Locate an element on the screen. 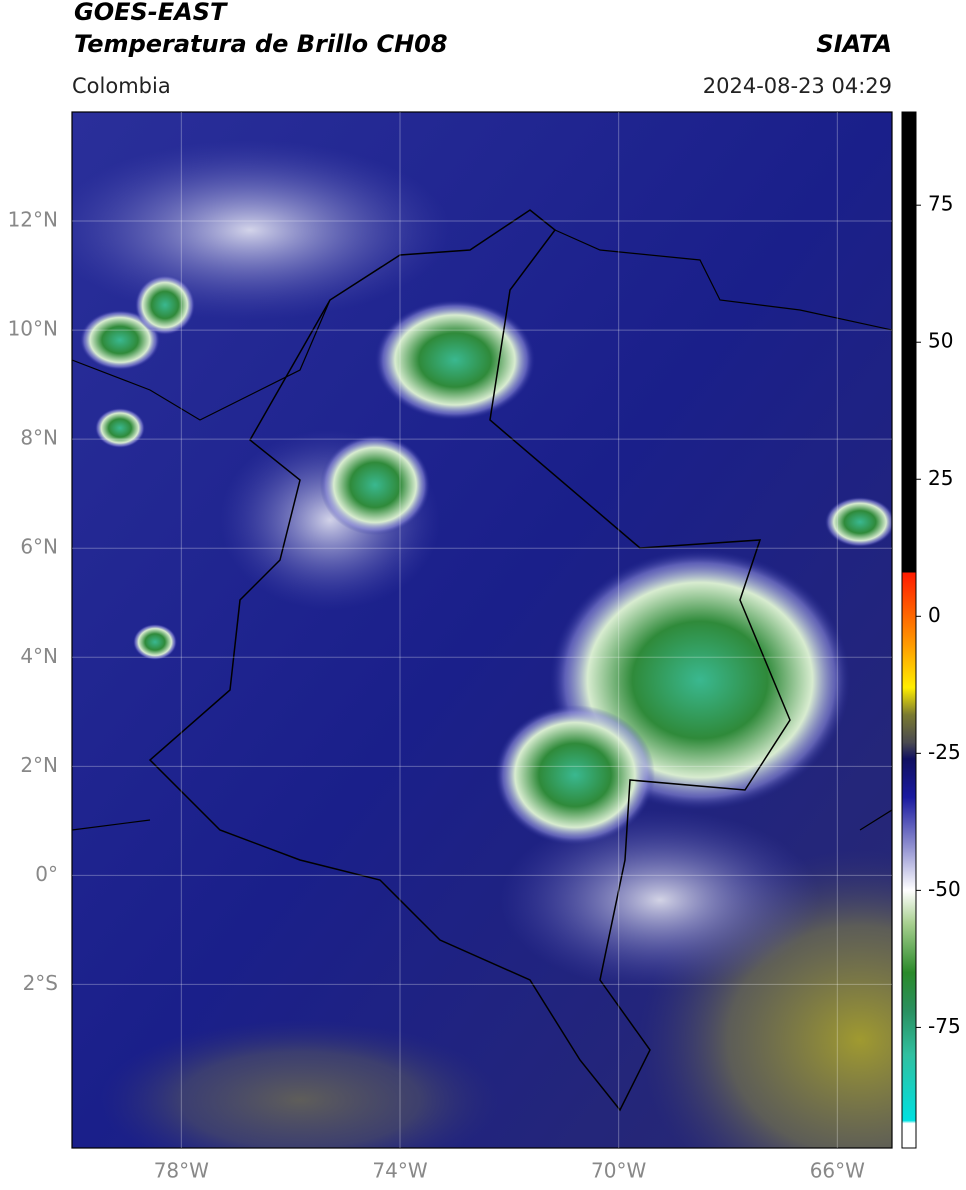 This screenshot has width=966, height=1190. colorbar-tick-label: 25 is located at coordinates (940, 478).